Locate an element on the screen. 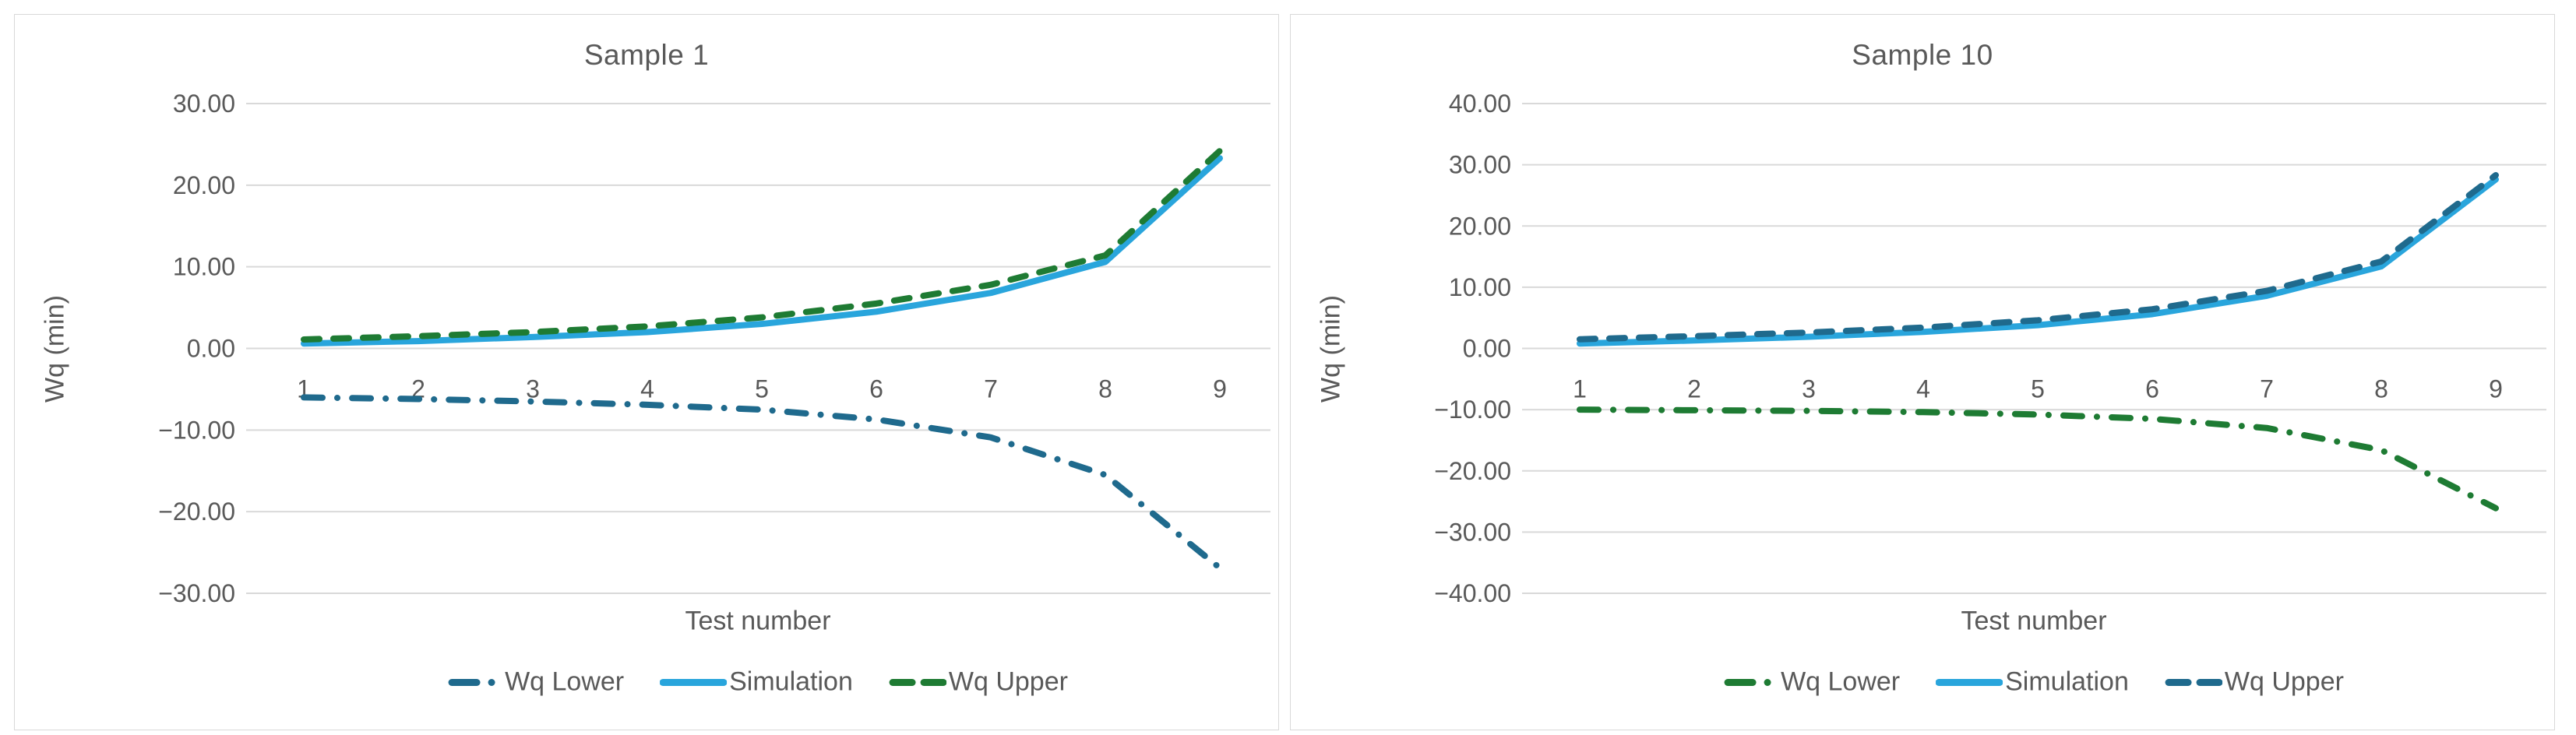 The width and height of the screenshot is (2576, 735). y-tick-label: 40.00 is located at coordinates (1480, 104).